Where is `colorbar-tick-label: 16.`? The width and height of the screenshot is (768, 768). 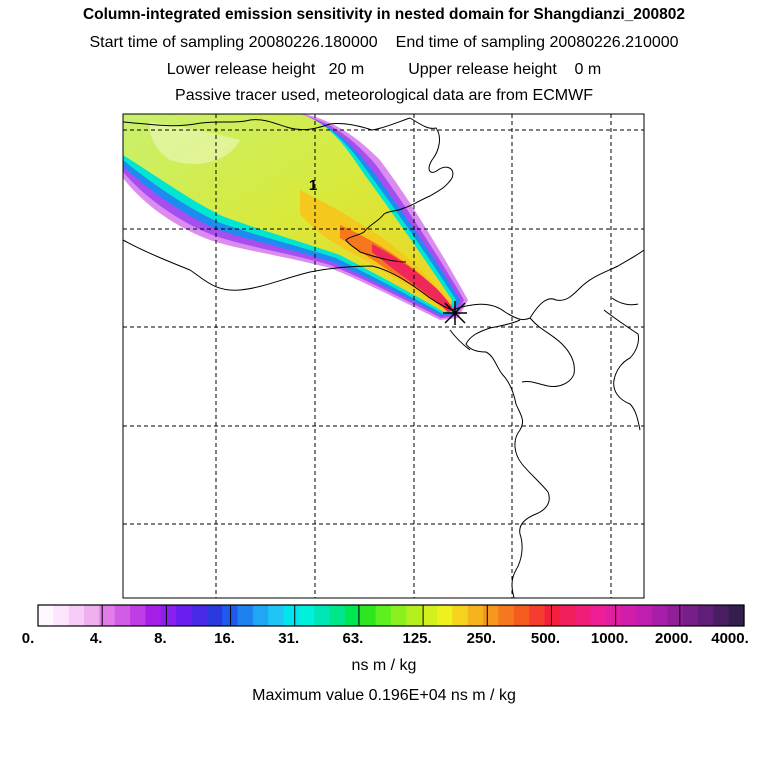 colorbar-tick-label: 16. is located at coordinates (224, 638).